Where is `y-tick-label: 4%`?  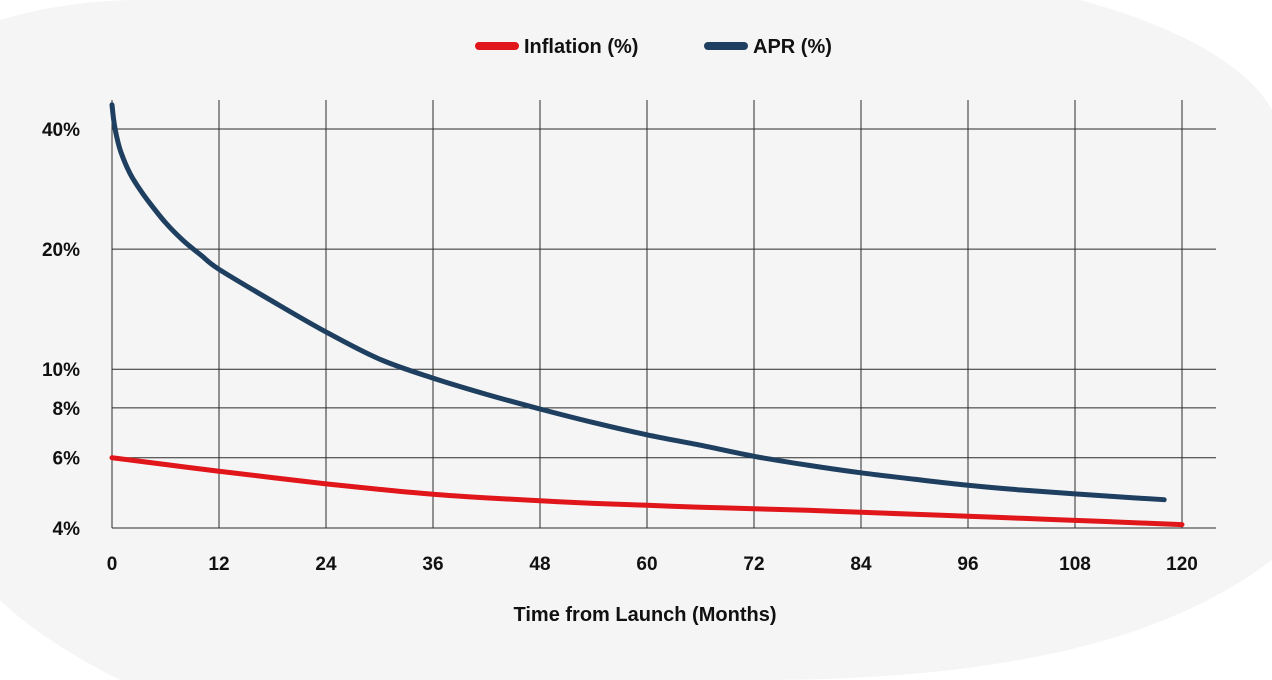 y-tick-label: 4% is located at coordinates (67, 529).